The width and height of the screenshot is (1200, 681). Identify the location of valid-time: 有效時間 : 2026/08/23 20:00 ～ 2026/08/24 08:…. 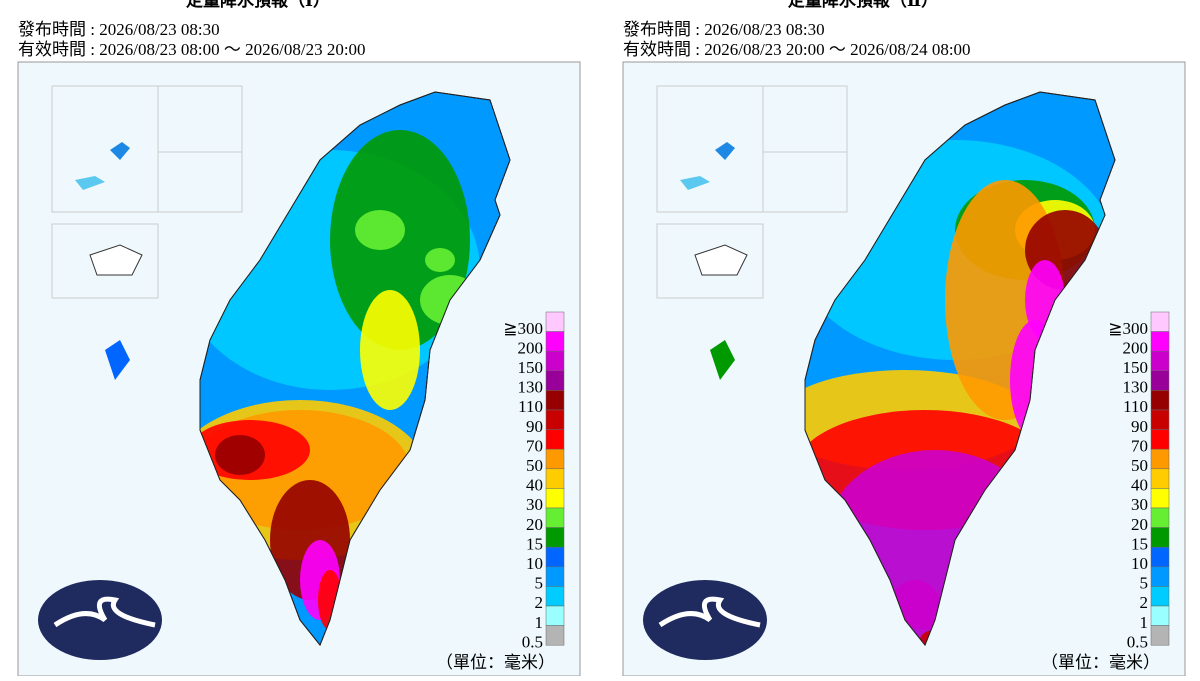
(797, 49).